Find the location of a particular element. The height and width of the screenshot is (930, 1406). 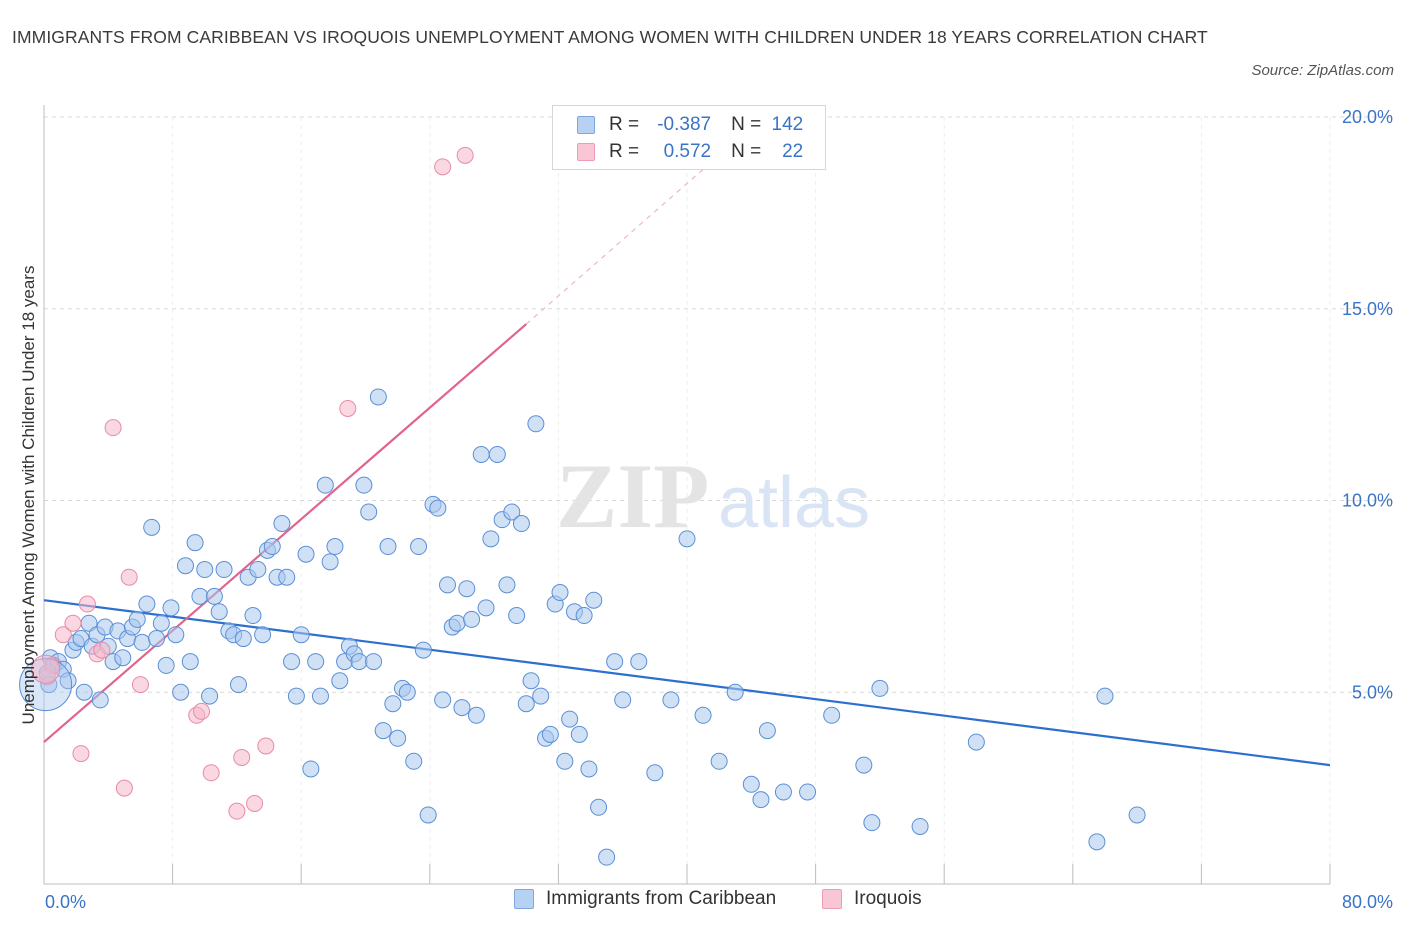

watermark: ZIP atlas is located at coordinates (713, 496).